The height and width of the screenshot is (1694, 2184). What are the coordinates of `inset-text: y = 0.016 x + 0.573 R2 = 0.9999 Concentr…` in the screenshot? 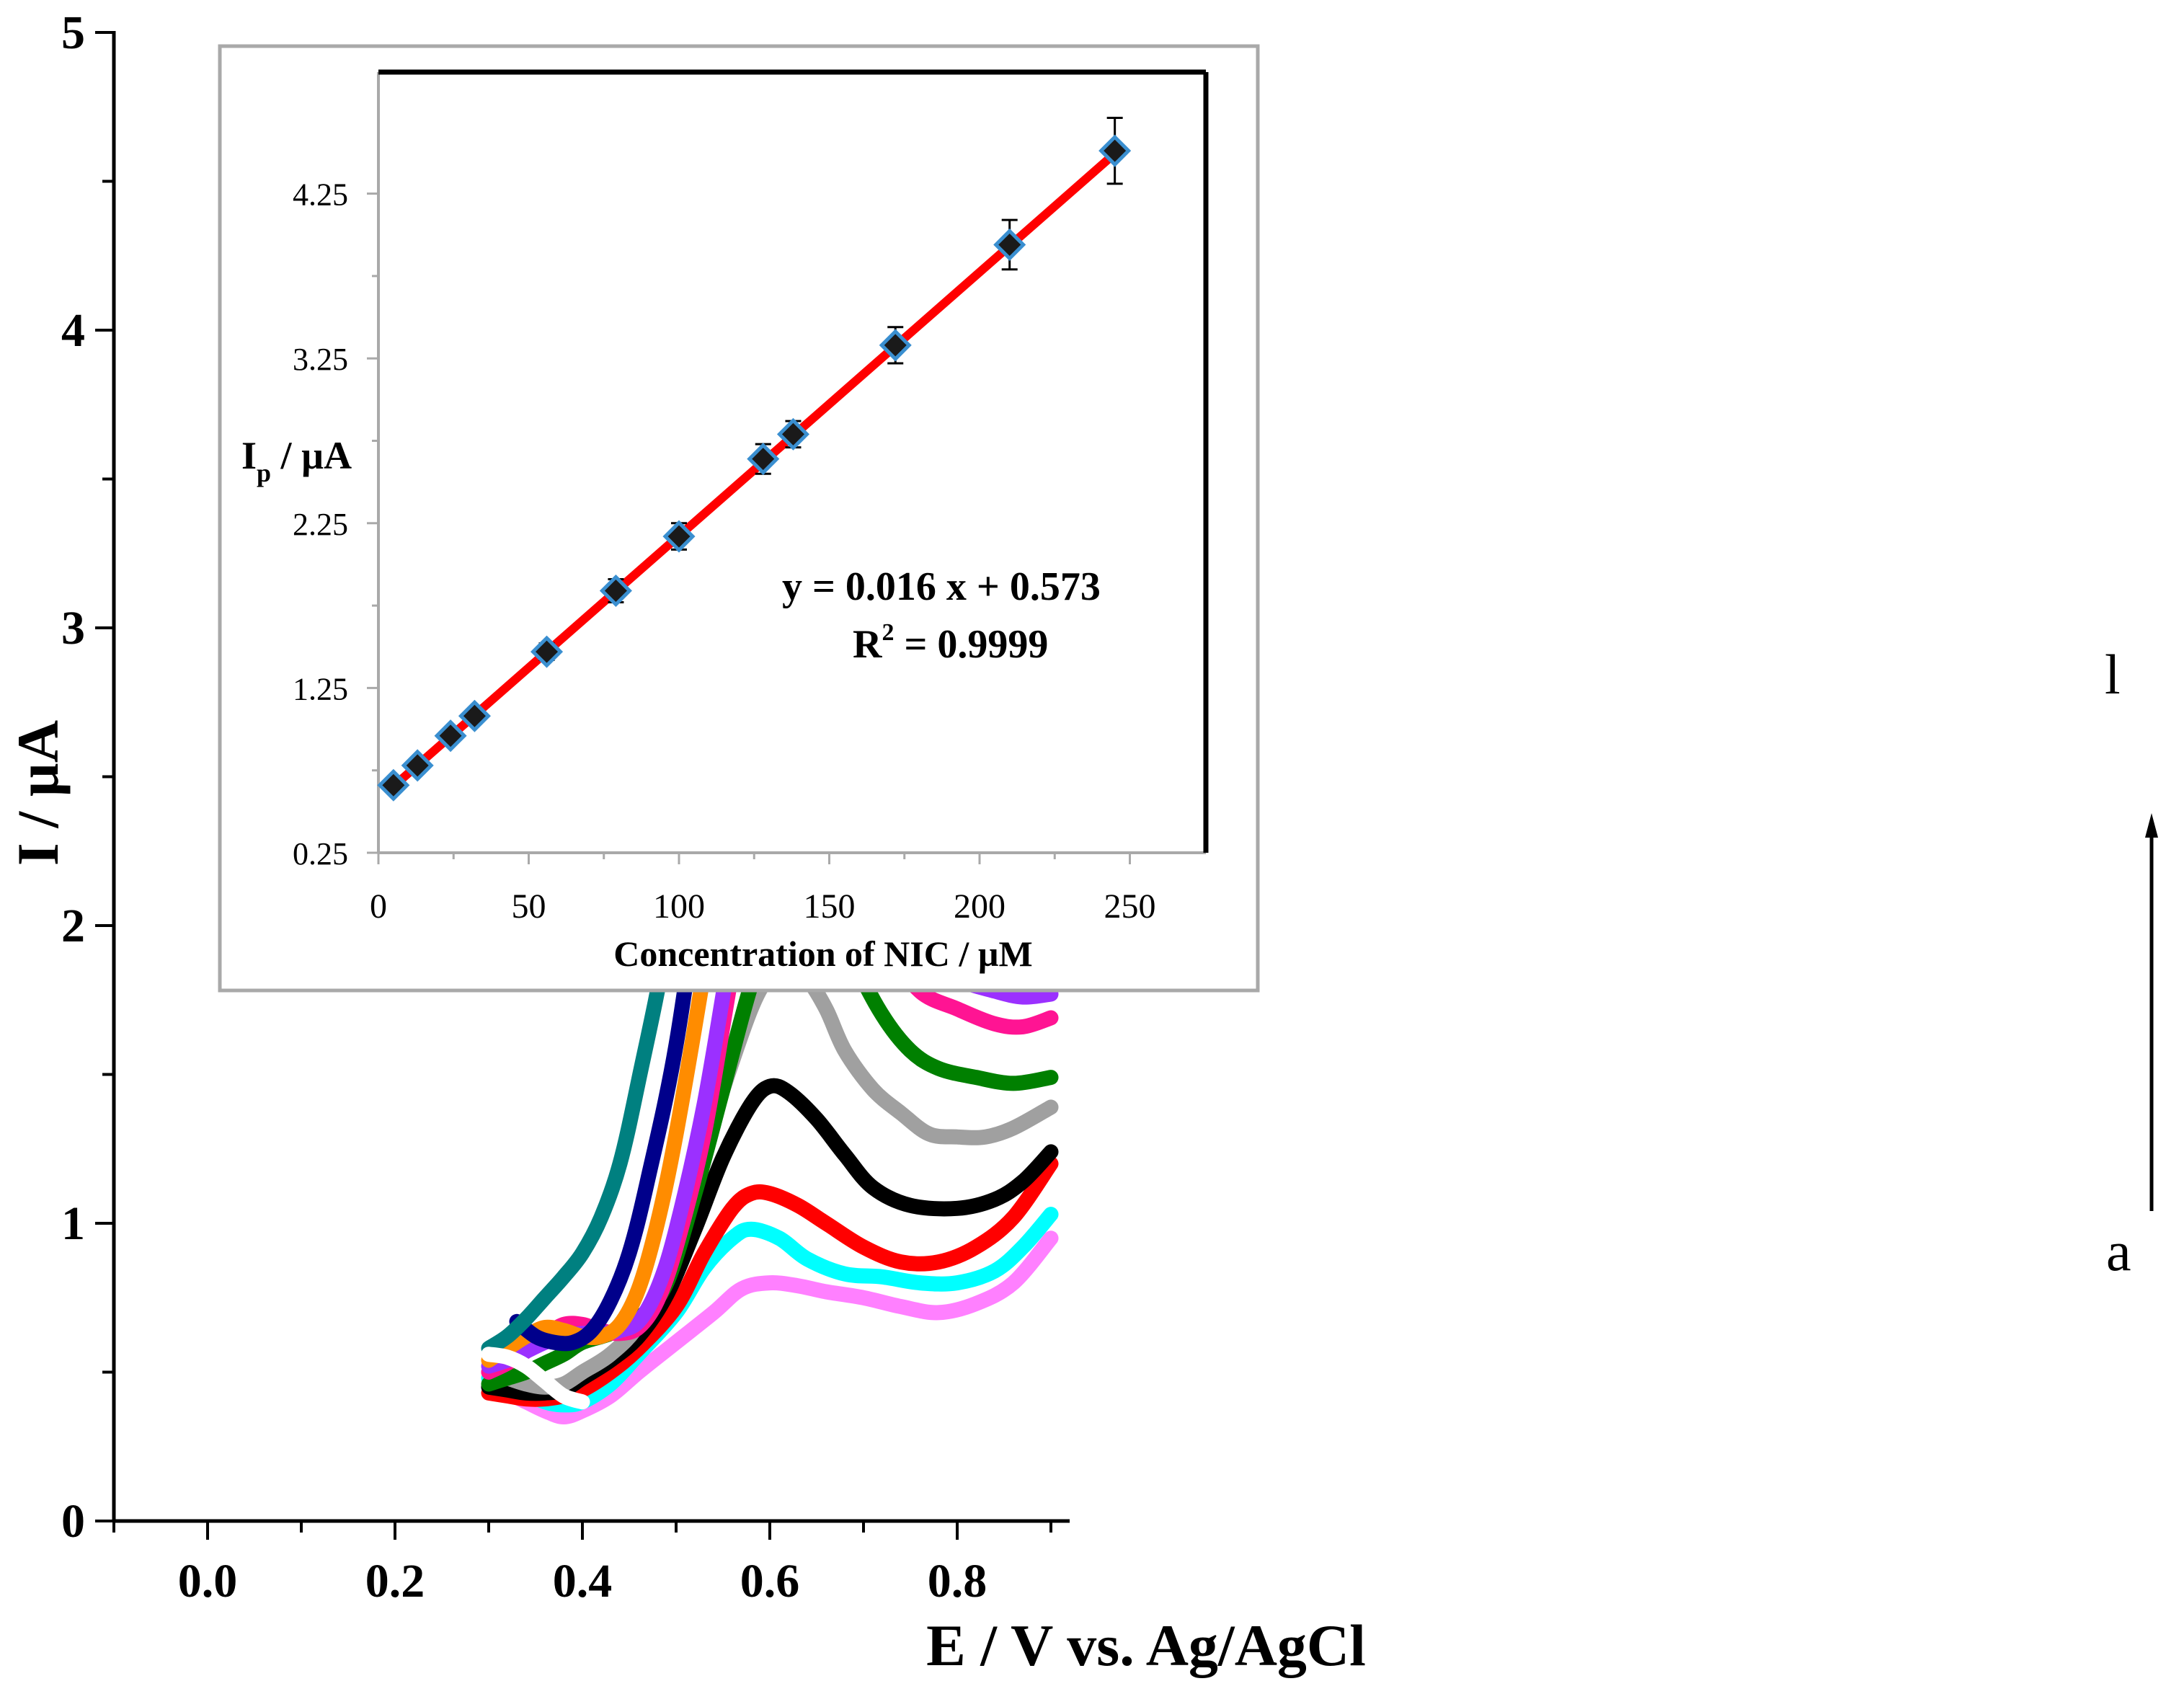 It's located at (671, 704).